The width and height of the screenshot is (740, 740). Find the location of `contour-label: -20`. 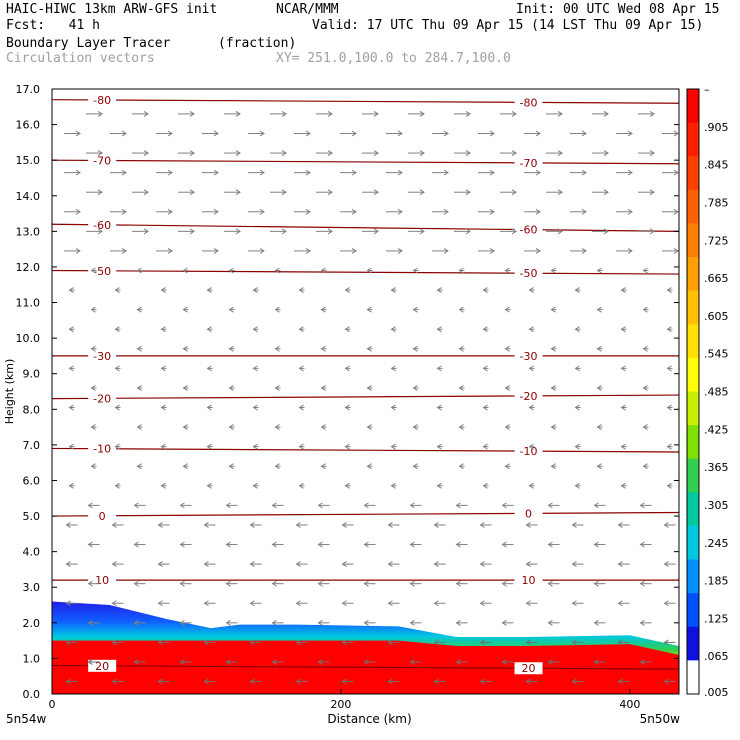

contour-label: -20 is located at coordinates (102, 398).